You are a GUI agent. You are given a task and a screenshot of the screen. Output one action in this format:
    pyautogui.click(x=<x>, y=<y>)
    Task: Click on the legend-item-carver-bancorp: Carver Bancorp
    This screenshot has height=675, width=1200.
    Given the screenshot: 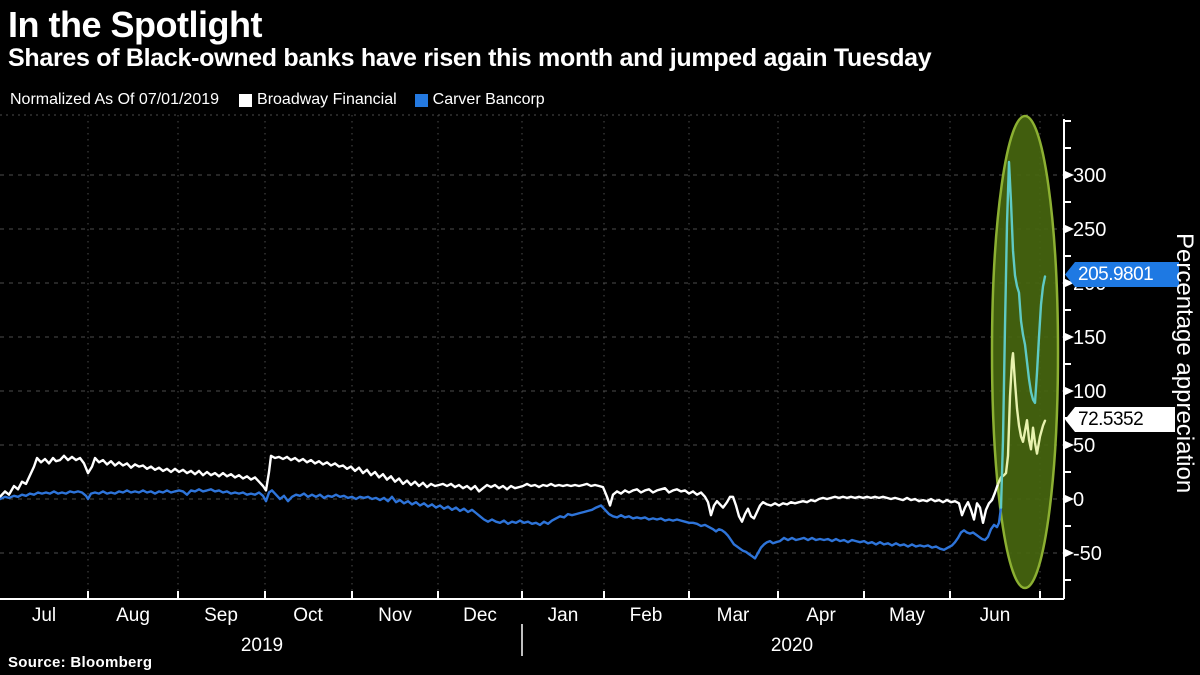 What is the action you would take?
    pyautogui.click(x=479, y=100)
    